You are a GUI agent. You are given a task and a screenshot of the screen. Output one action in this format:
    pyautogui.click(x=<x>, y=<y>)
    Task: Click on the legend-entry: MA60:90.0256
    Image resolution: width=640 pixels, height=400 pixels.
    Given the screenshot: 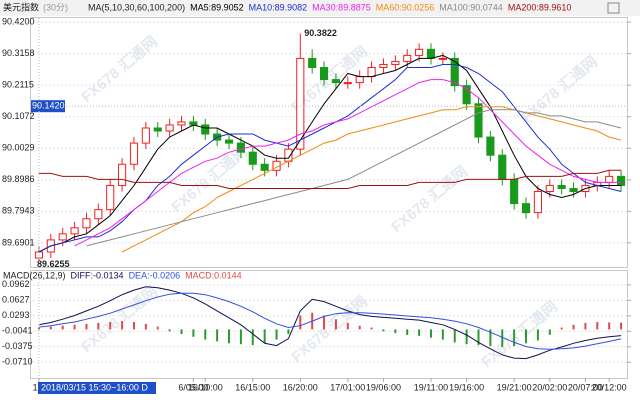 What is the action you would take?
    pyautogui.click(x=405, y=7)
    